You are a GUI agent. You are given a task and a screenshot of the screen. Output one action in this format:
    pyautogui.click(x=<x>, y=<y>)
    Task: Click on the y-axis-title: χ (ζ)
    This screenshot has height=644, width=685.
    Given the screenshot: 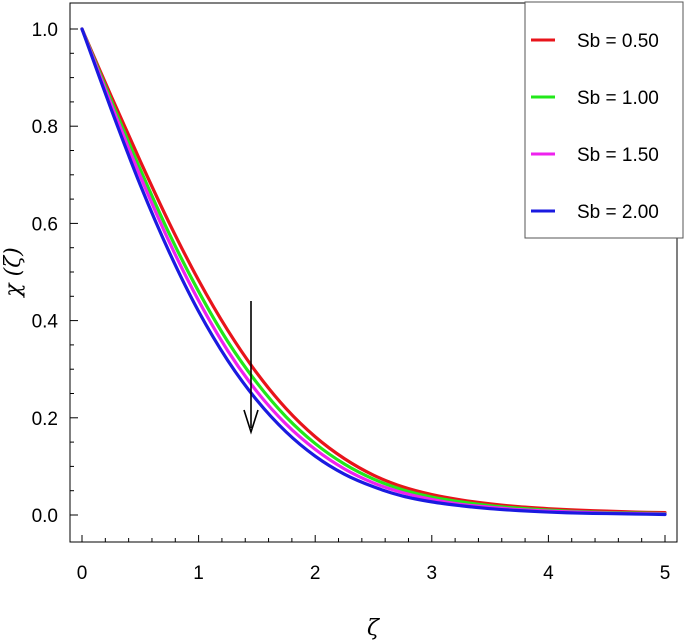 What is the action you would take?
    pyautogui.click(x=13, y=272)
    